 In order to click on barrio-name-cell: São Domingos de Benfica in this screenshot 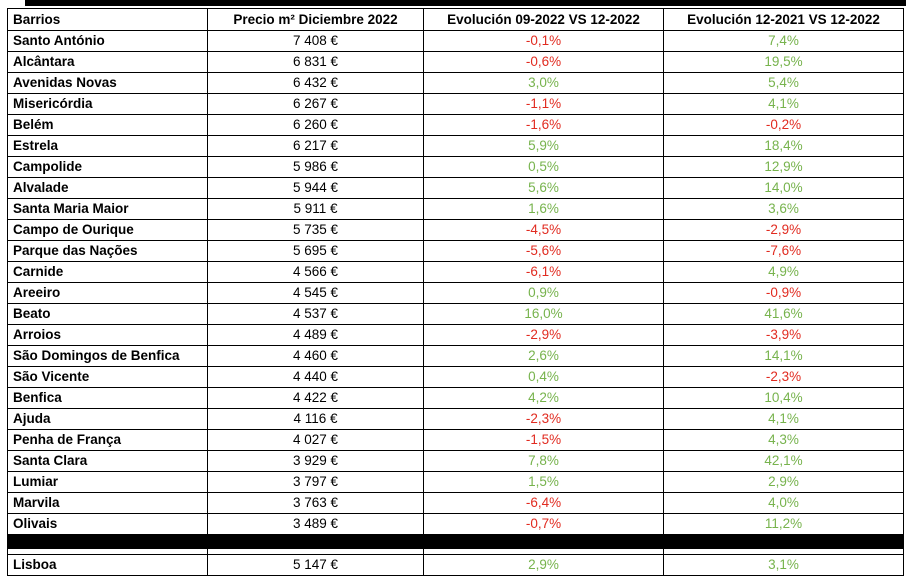, I will do `click(107, 356)`.